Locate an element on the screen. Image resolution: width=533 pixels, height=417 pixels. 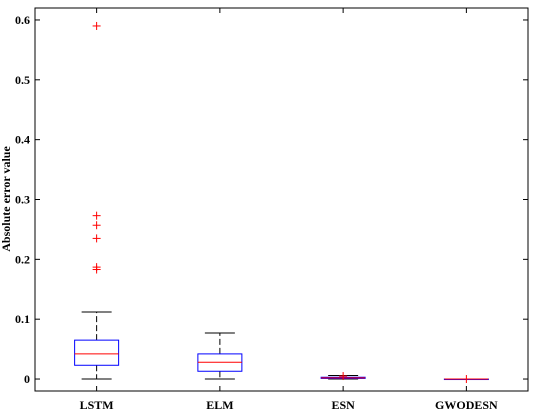
x-tick-label: LSTM is located at coordinates (97, 405).